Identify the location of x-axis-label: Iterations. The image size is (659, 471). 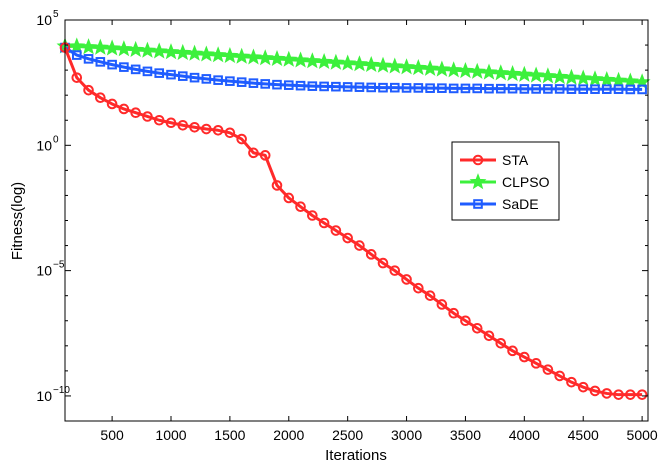
(356, 455).